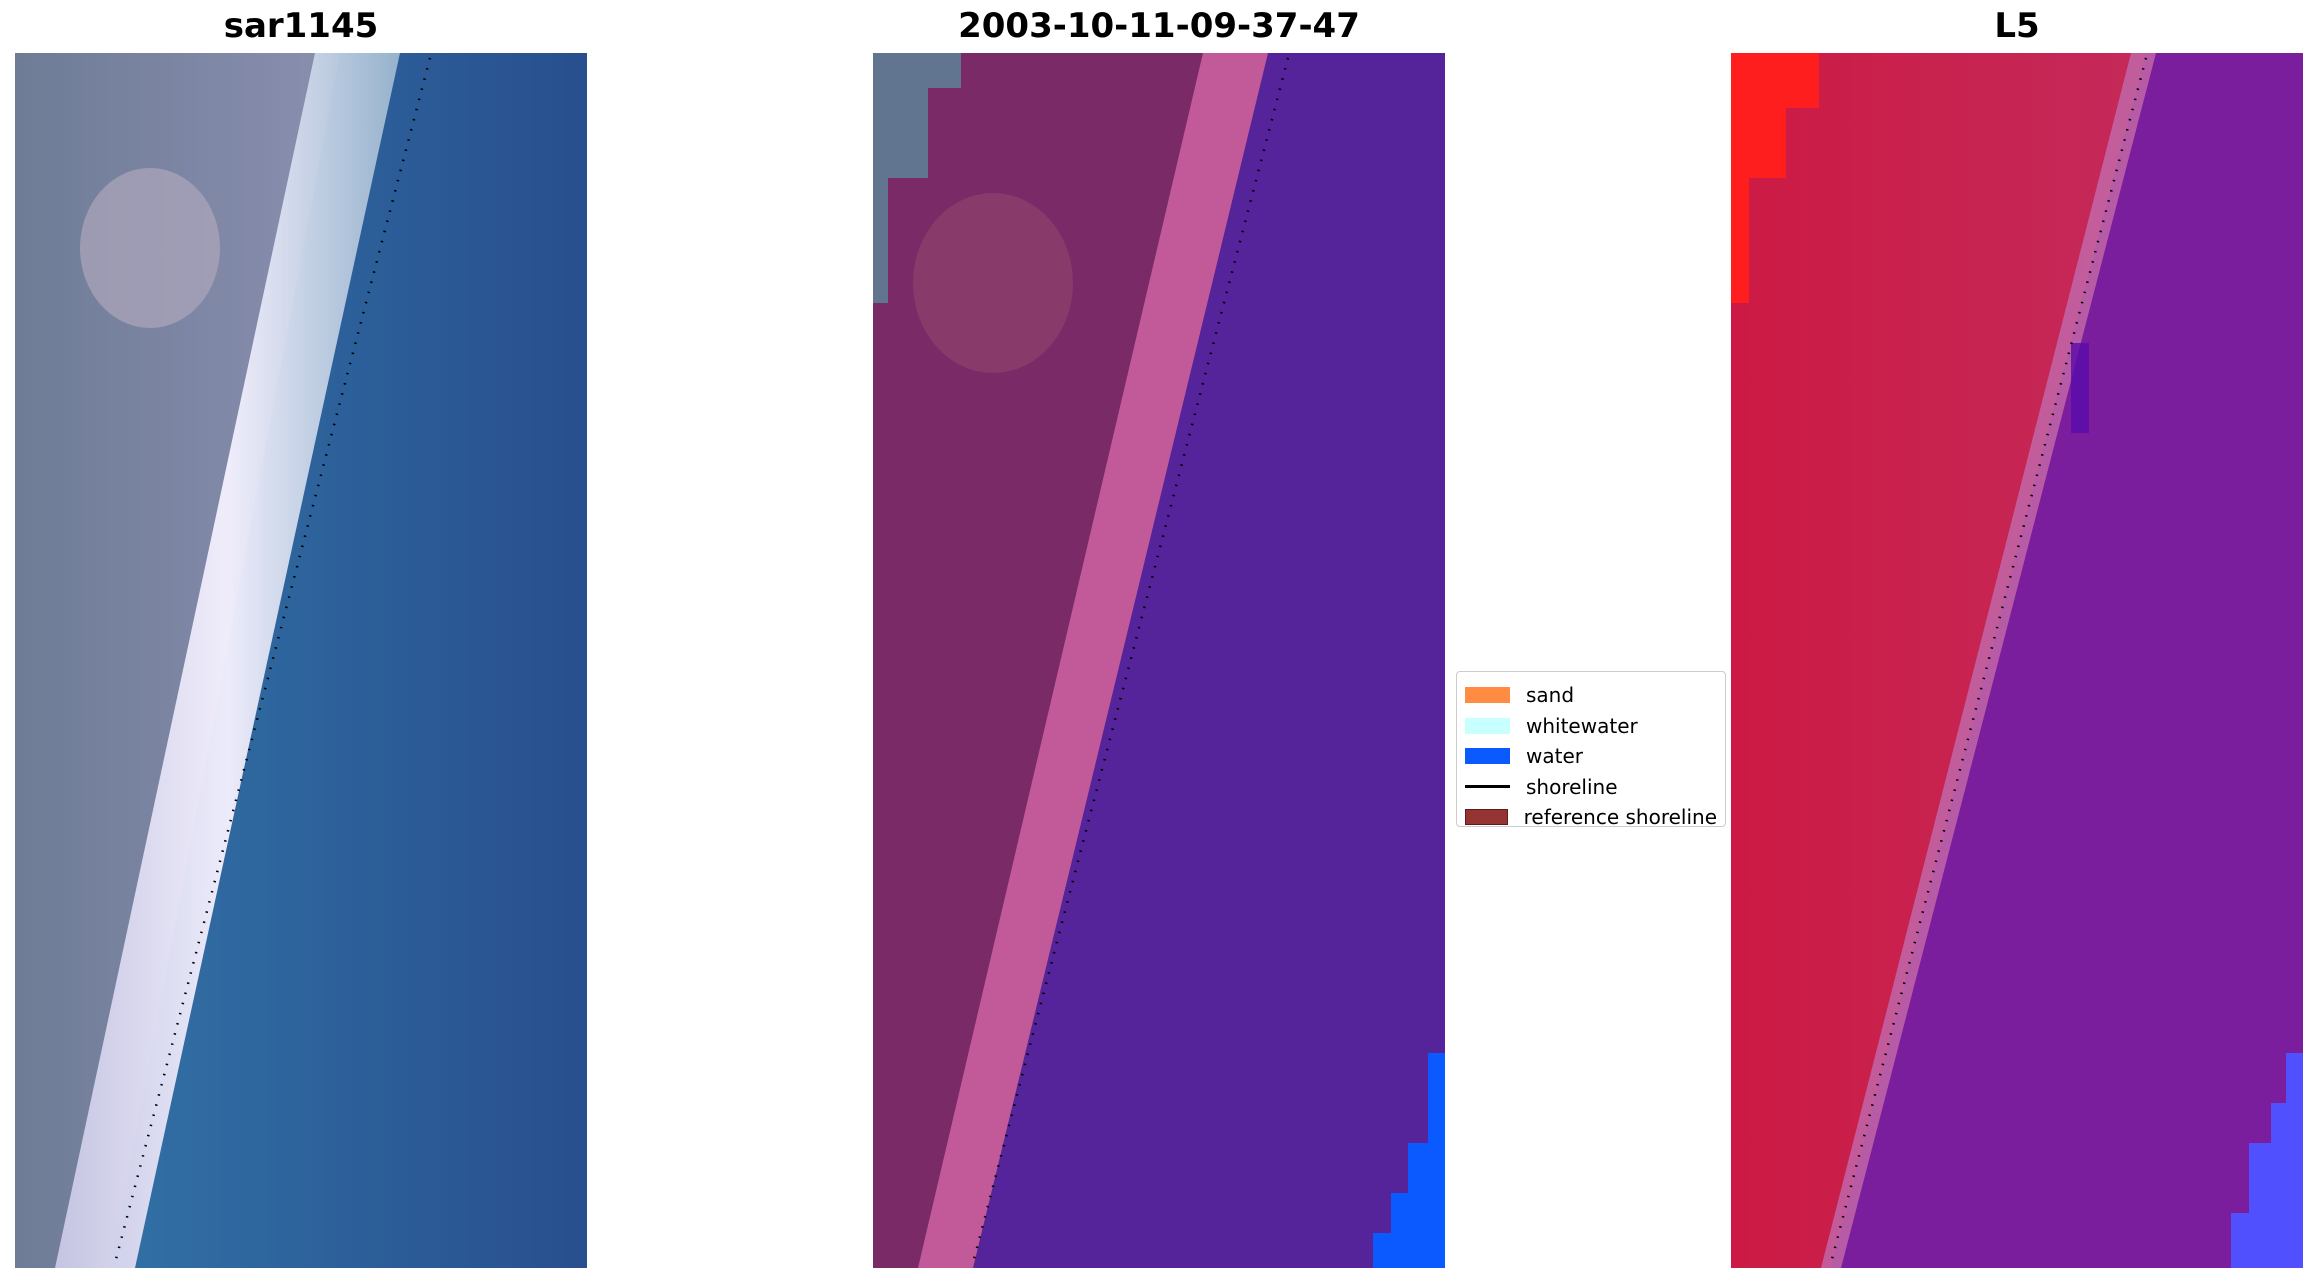 Image resolution: width=2317 pixels, height=1283 pixels. Describe the element at coordinates (227, 660) in the screenshot. I see `whitewater-band` at that location.